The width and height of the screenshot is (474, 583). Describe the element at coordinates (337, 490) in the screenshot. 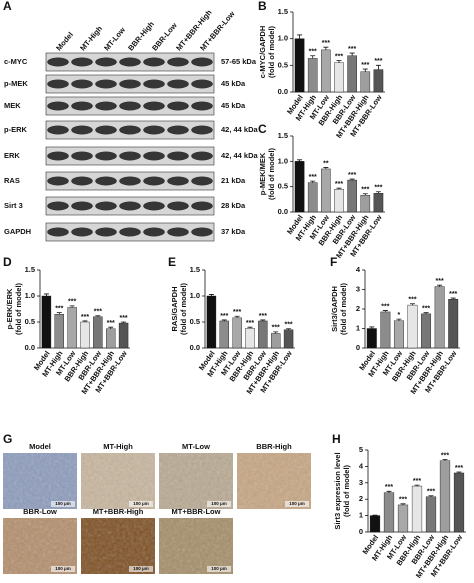

I see `y-axis-label: Sirt3 expression level` at that location.